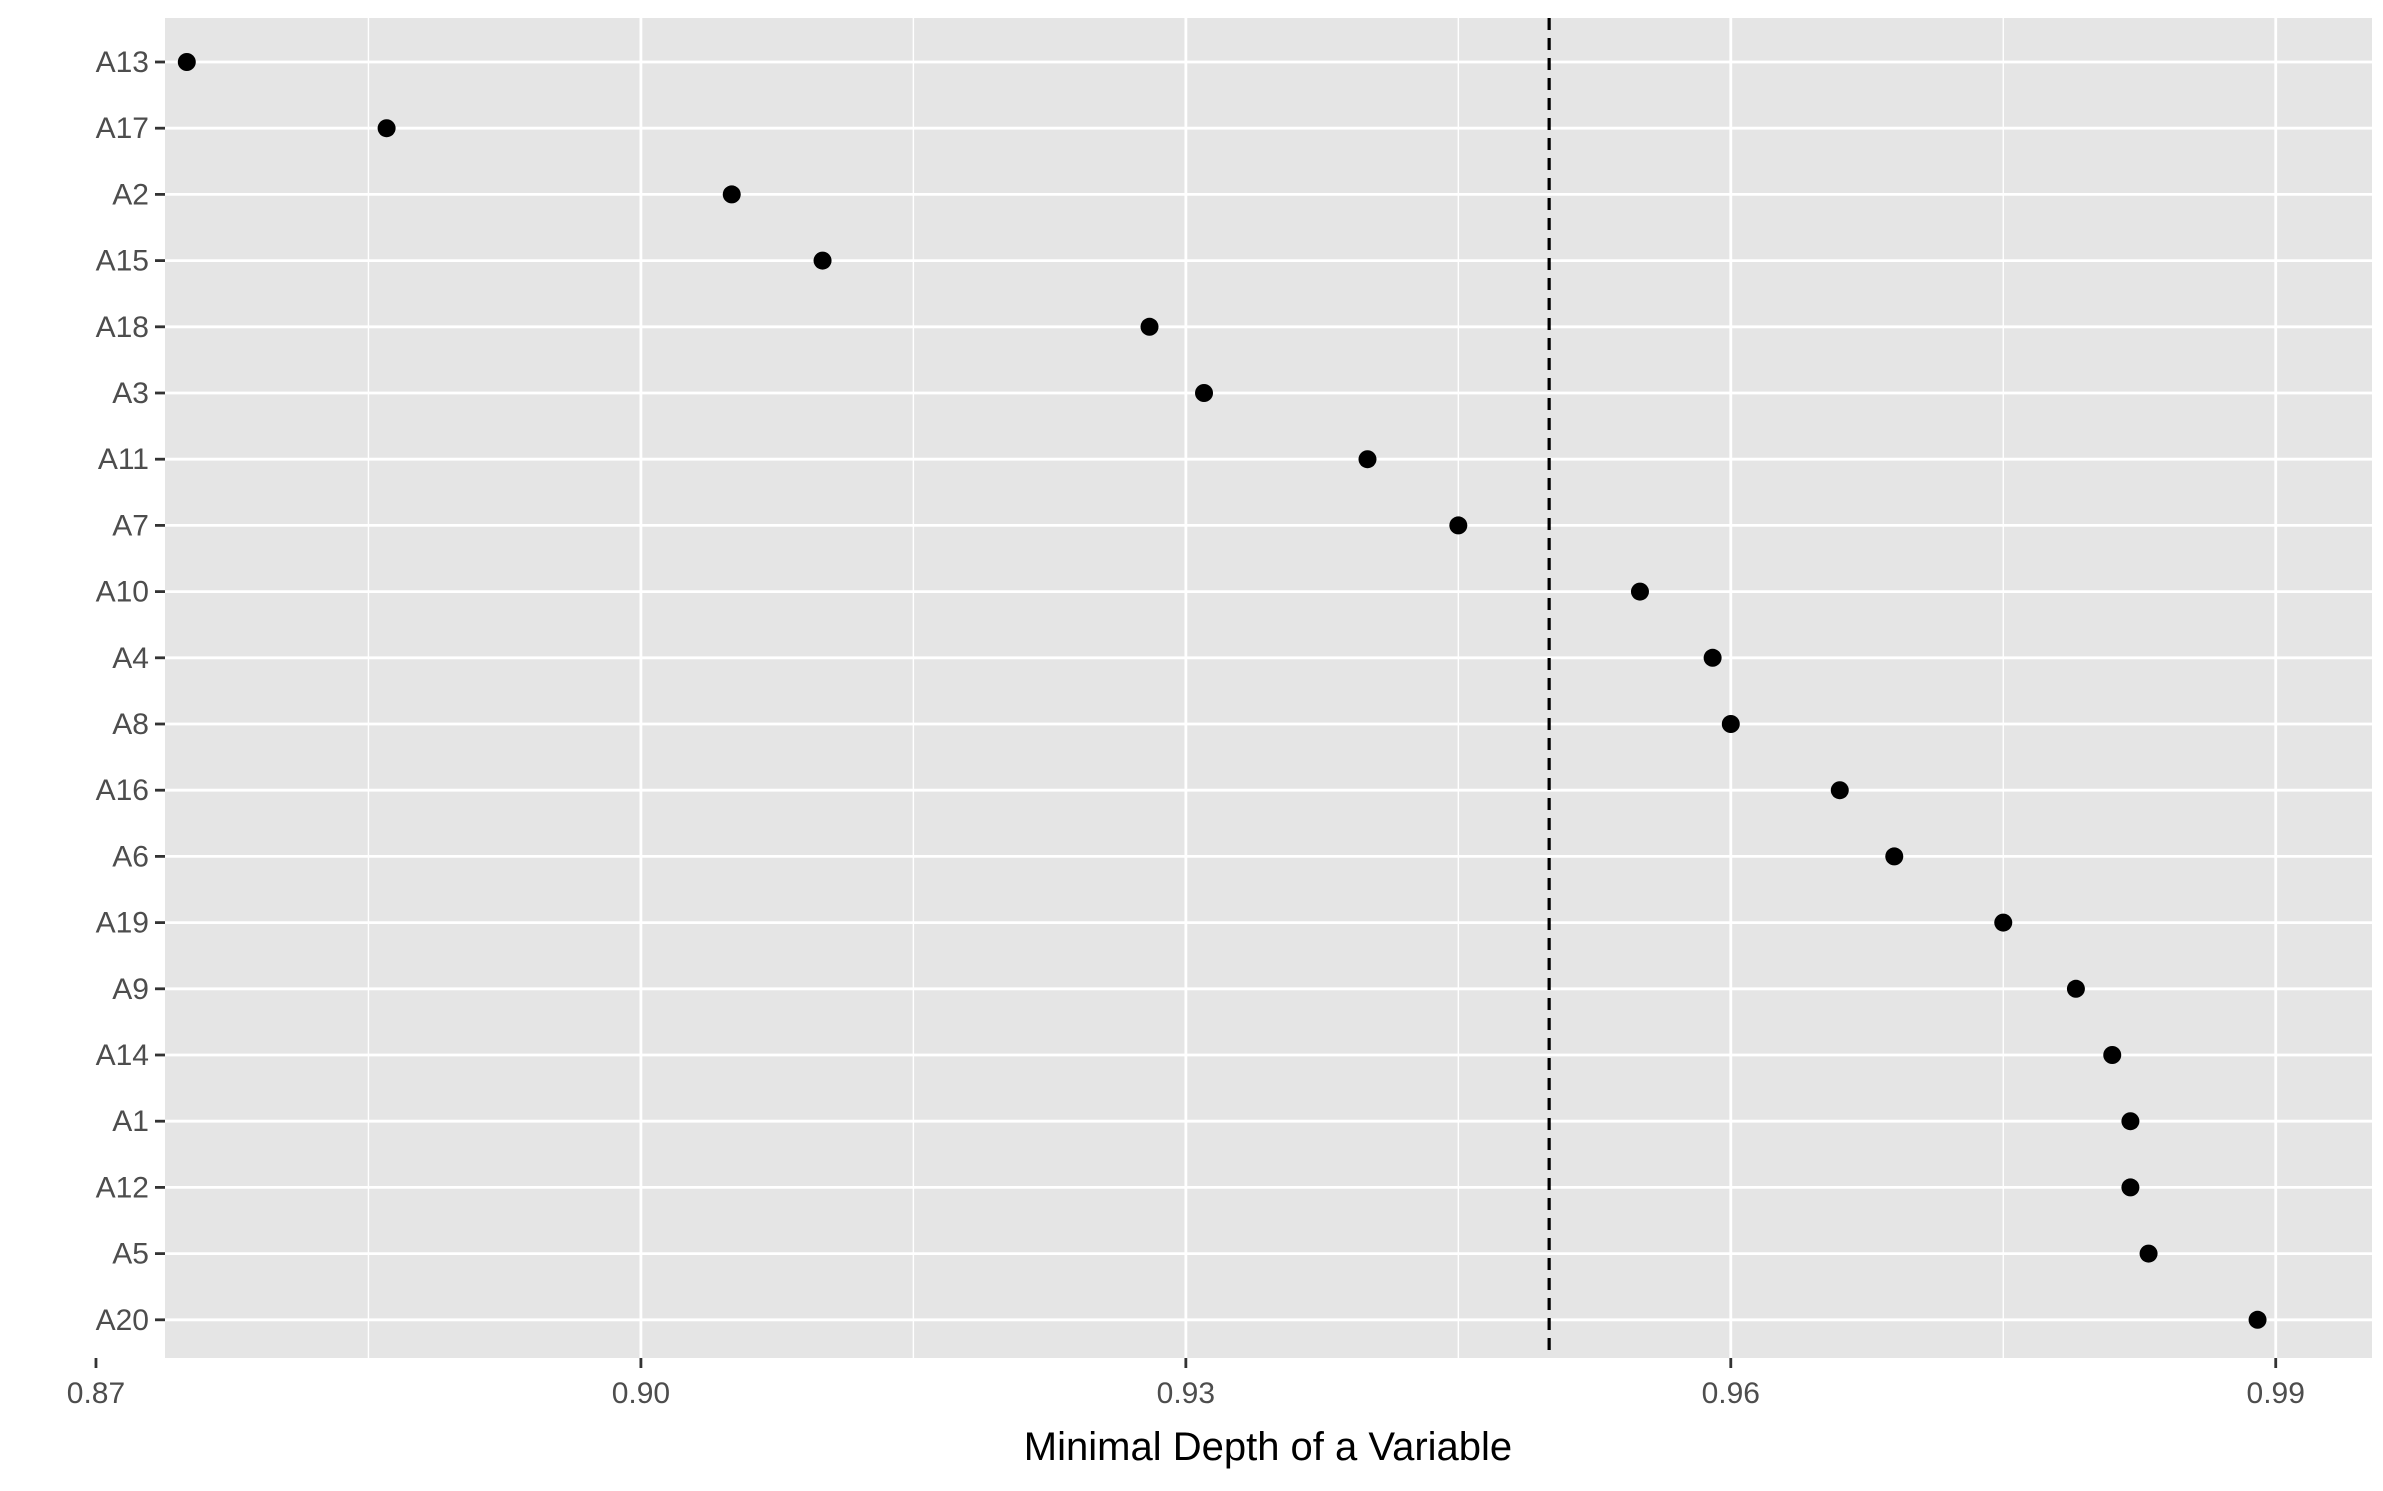 The width and height of the screenshot is (2383, 1491). I want to click on y-tick-label-a4: A4, so click(130, 658).